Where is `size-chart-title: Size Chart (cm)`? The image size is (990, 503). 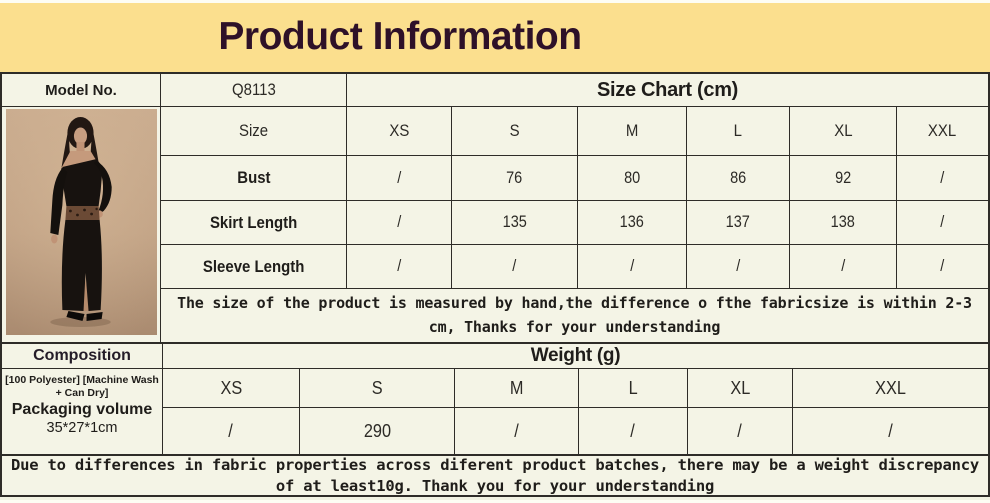 size-chart-title: Size Chart (cm) is located at coordinates (667, 89).